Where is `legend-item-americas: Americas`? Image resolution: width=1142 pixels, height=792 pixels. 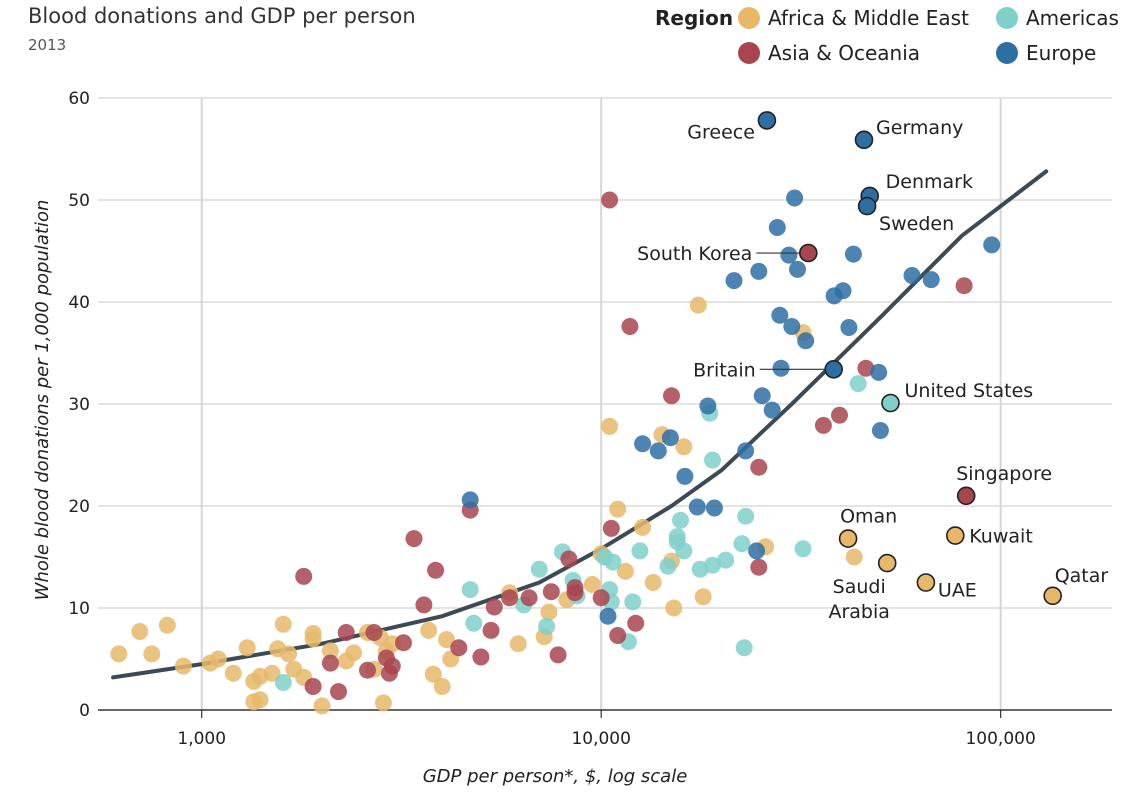 legend-item-americas: Americas is located at coordinates (1057, 18).